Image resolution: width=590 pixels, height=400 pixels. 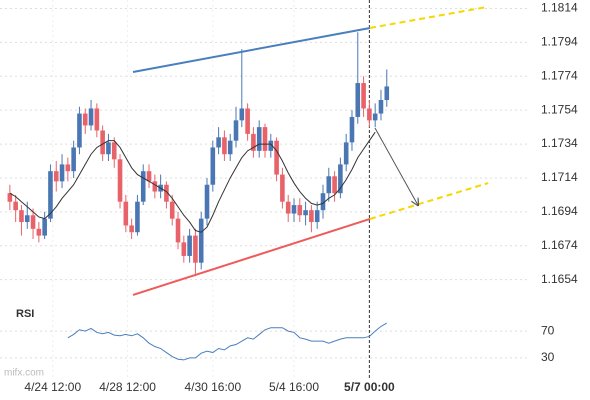 What do you see at coordinates (559, 75) in the screenshot?
I see `y-tick-label: 1.1774` at bounding box center [559, 75].